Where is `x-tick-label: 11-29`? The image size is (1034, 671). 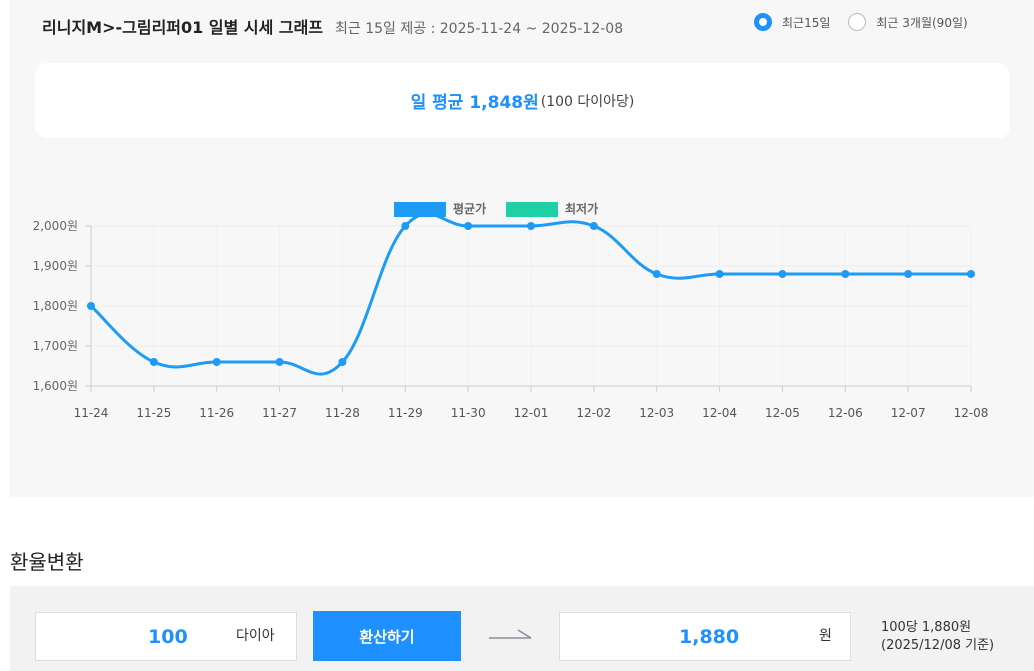 x-tick-label: 11-29 is located at coordinates (405, 413).